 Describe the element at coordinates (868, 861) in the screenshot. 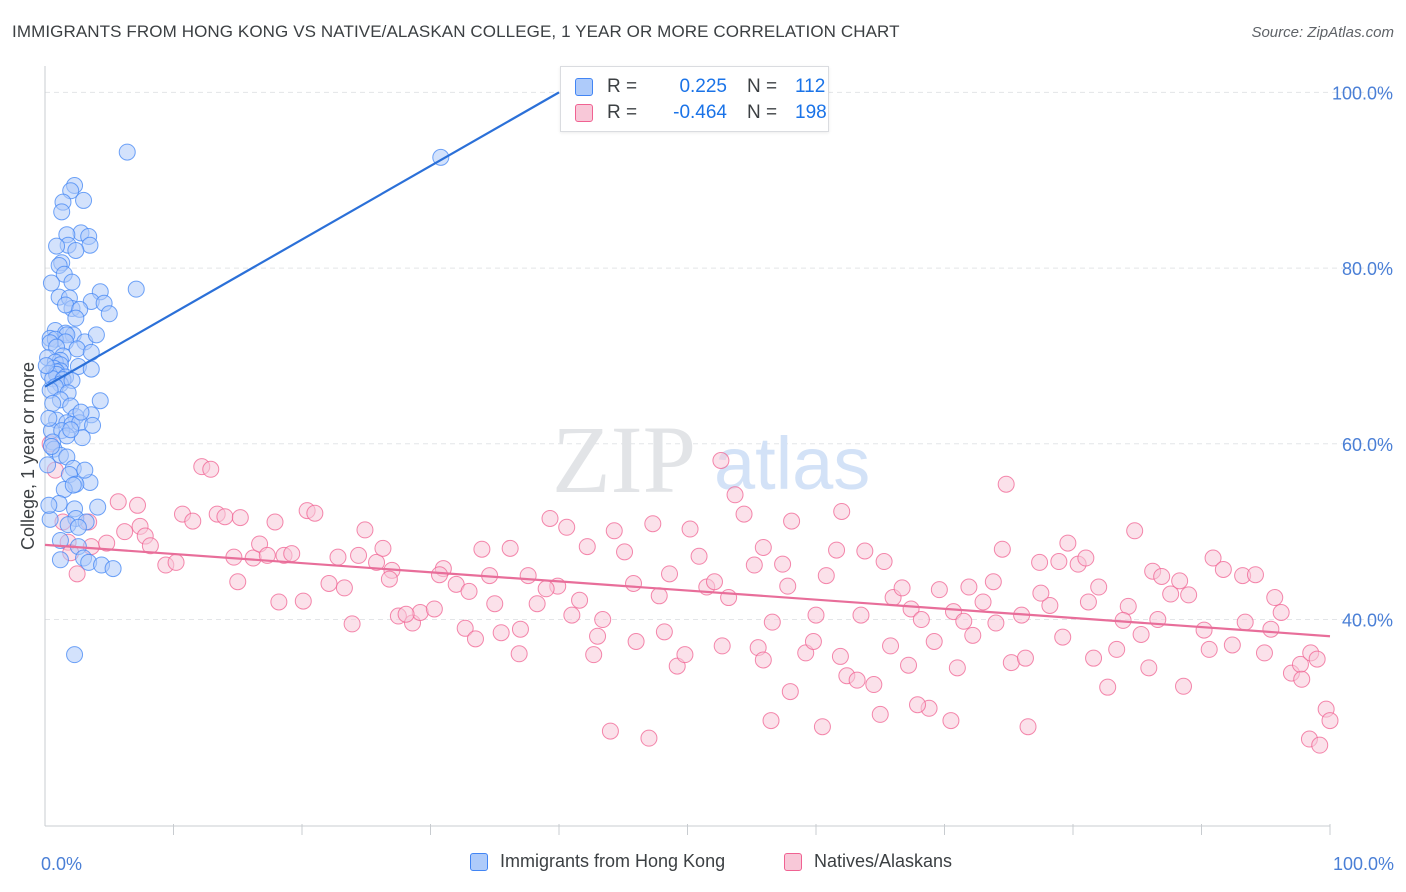

I see `legend-item-natives: Natives/Alaskans` at that location.